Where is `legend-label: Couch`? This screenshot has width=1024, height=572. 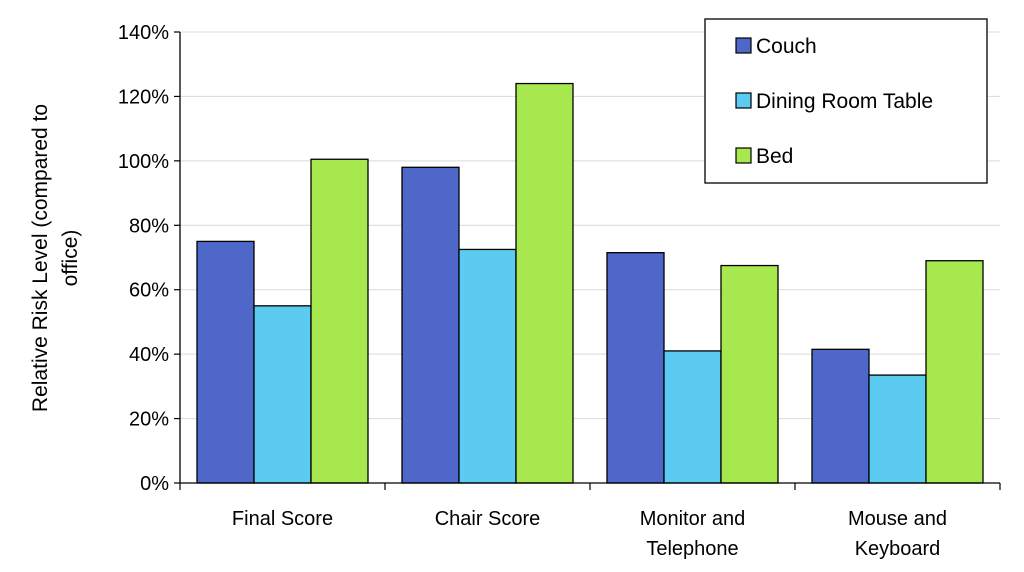
legend-label: Couch is located at coordinates (786, 46).